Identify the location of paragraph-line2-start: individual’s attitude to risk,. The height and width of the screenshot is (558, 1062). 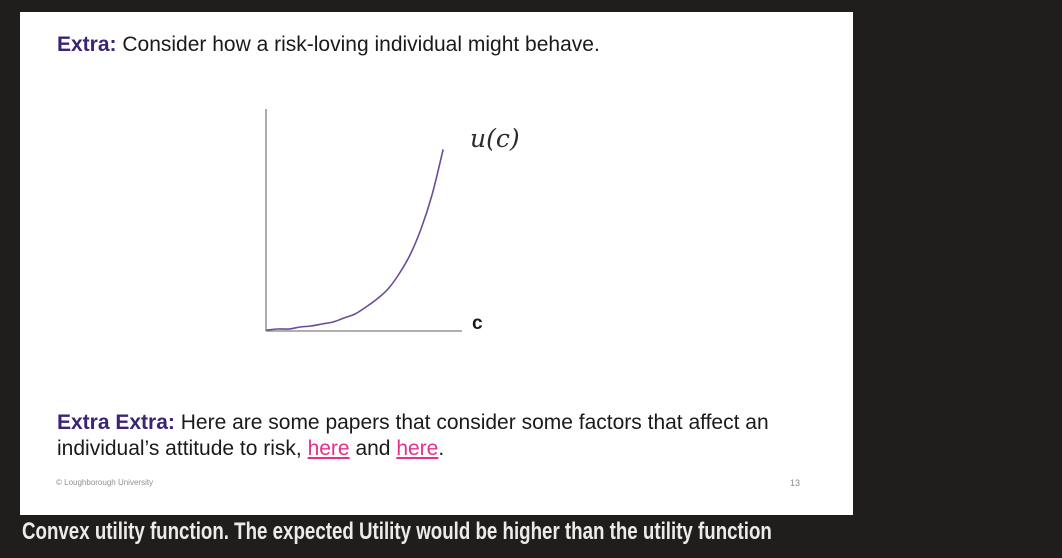
(182, 448).